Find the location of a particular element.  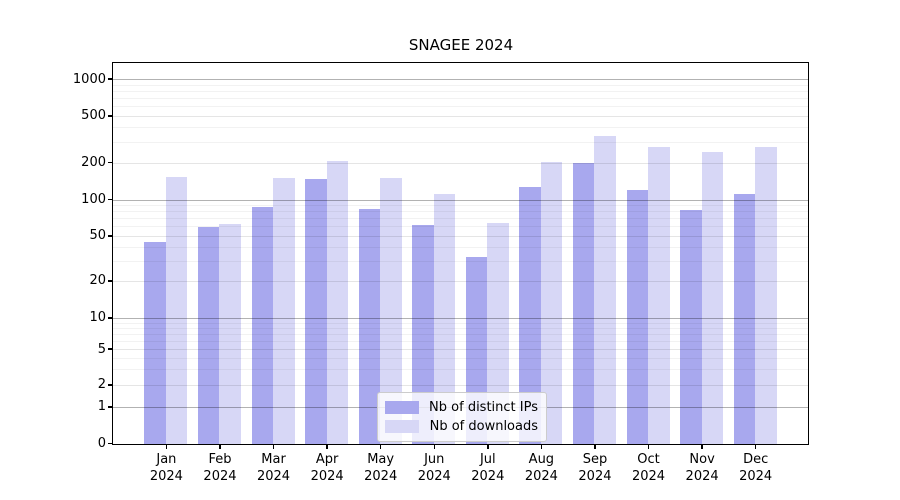

legend-row-downloads: Nb of downloads is located at coordinates (461, 426).